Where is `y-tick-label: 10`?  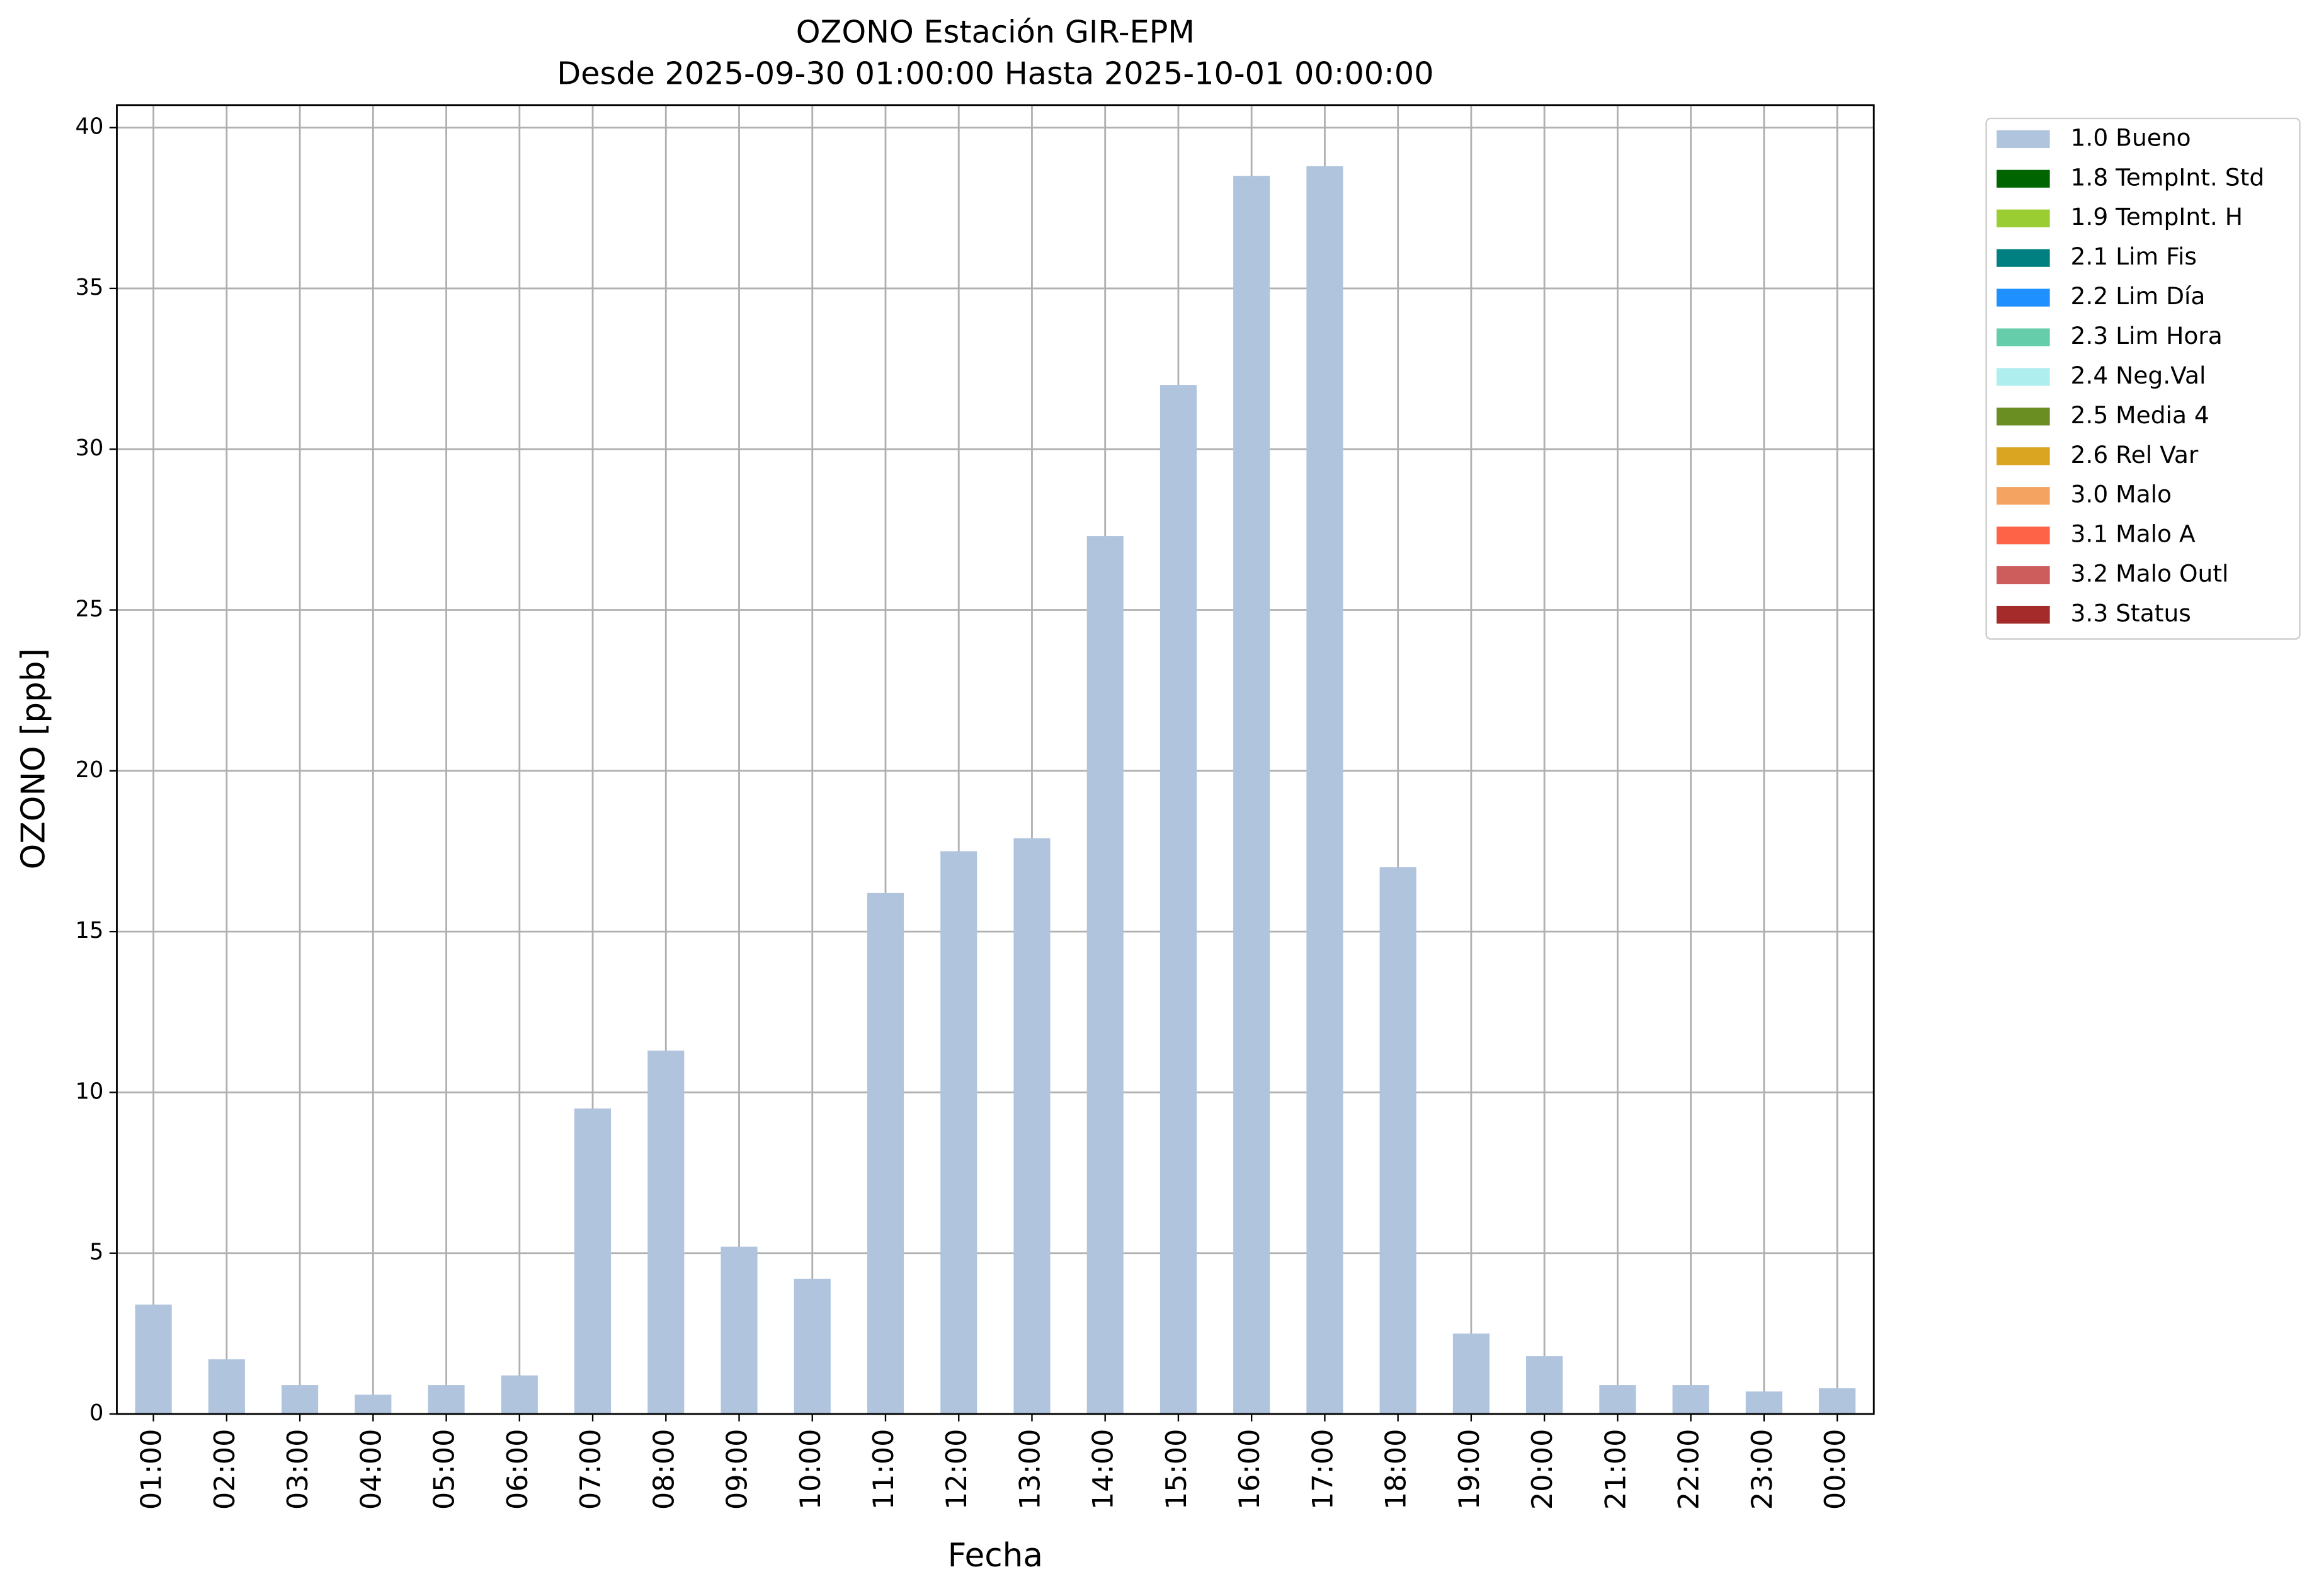
y-tick-label: 10 is located at coordinates (90, 1091).